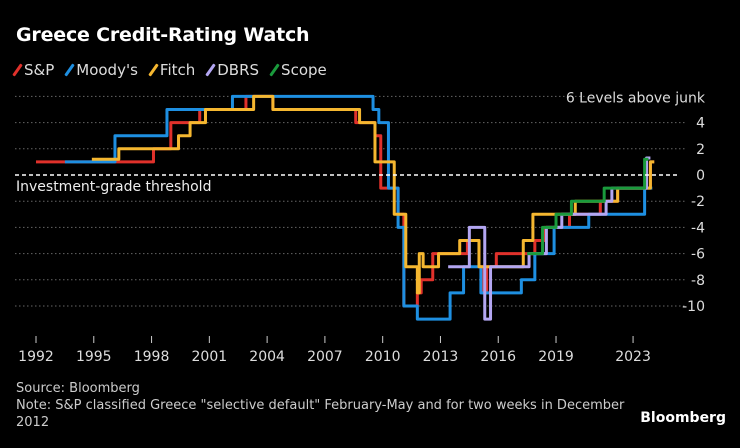 This screenshot has width=740, height=448. What do you see at coordinates (163, 35) in the screenshot?
I see `chart-title: Greece Credit-Rating Watch` at bounding box center [163, 35].